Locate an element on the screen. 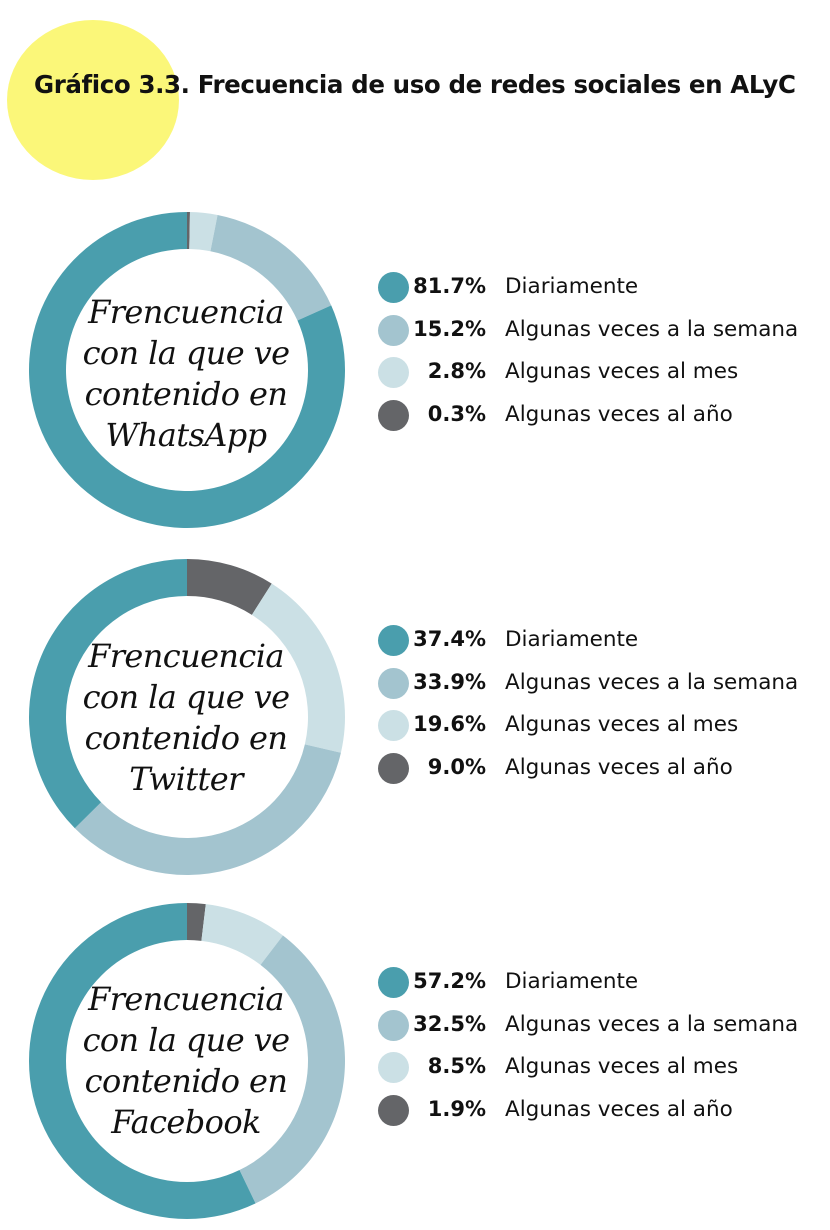 The image size is (830, 1230). legend-item: 1.9% Algunas veces al año is located at coordinates (598, 1116).